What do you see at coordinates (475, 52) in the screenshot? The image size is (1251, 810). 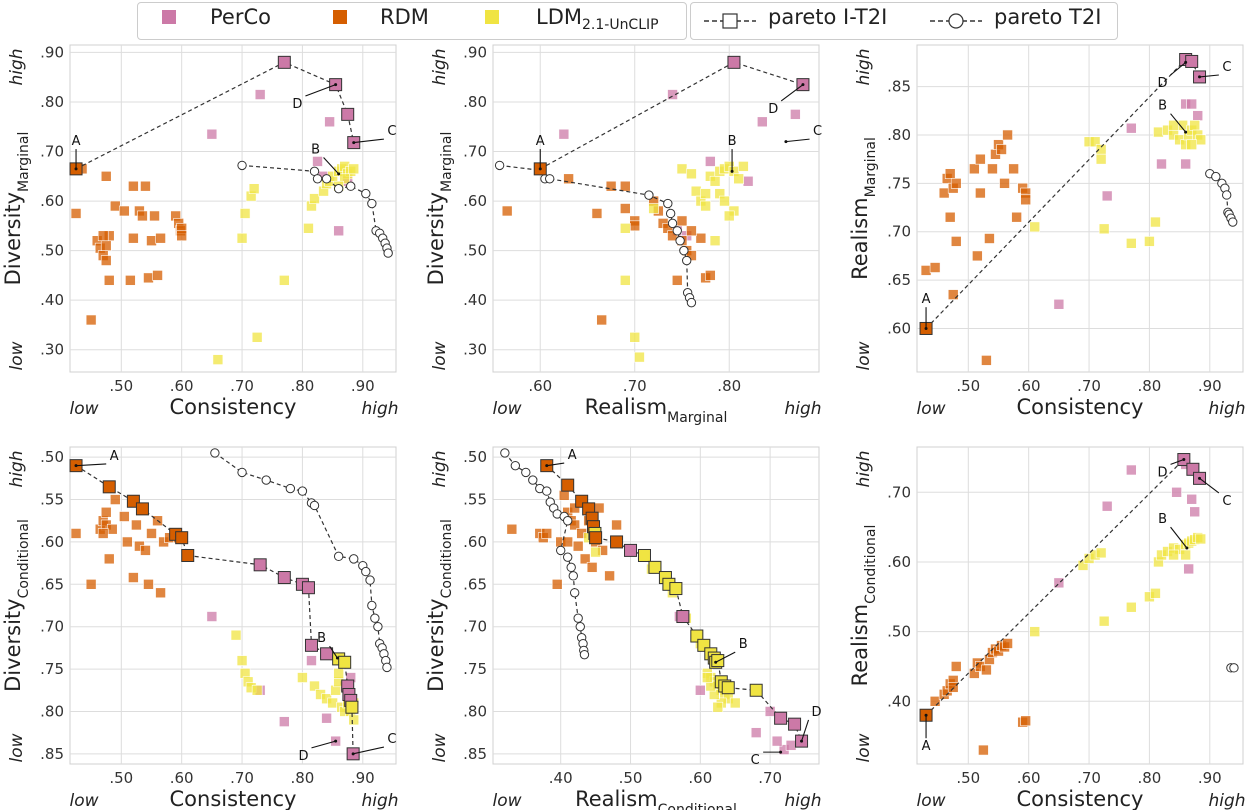 I see `y-tick-label: .90` at bounding box center [475, 52].